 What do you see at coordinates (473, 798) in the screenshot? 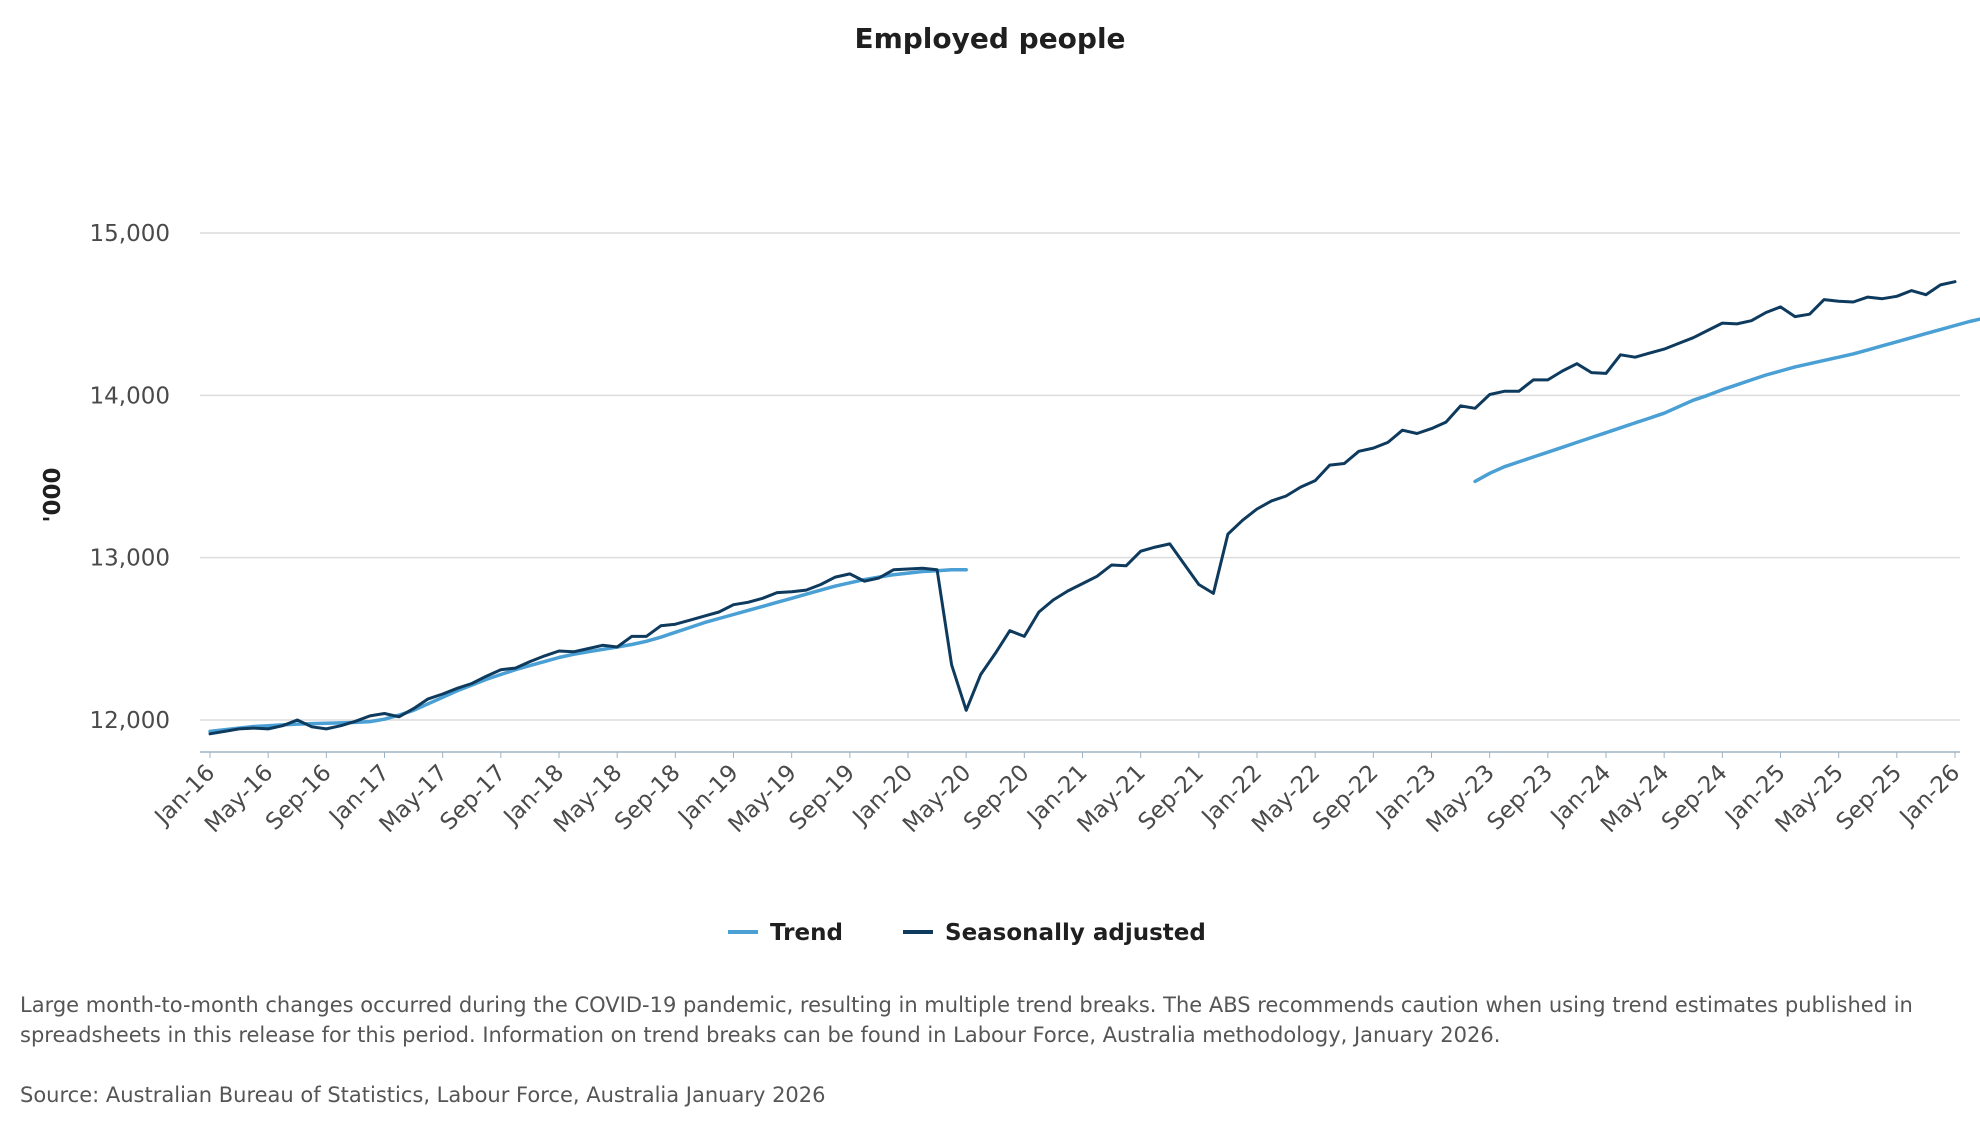
I see `x-tick-label: Sep-17` at bounding box center [473, 798].